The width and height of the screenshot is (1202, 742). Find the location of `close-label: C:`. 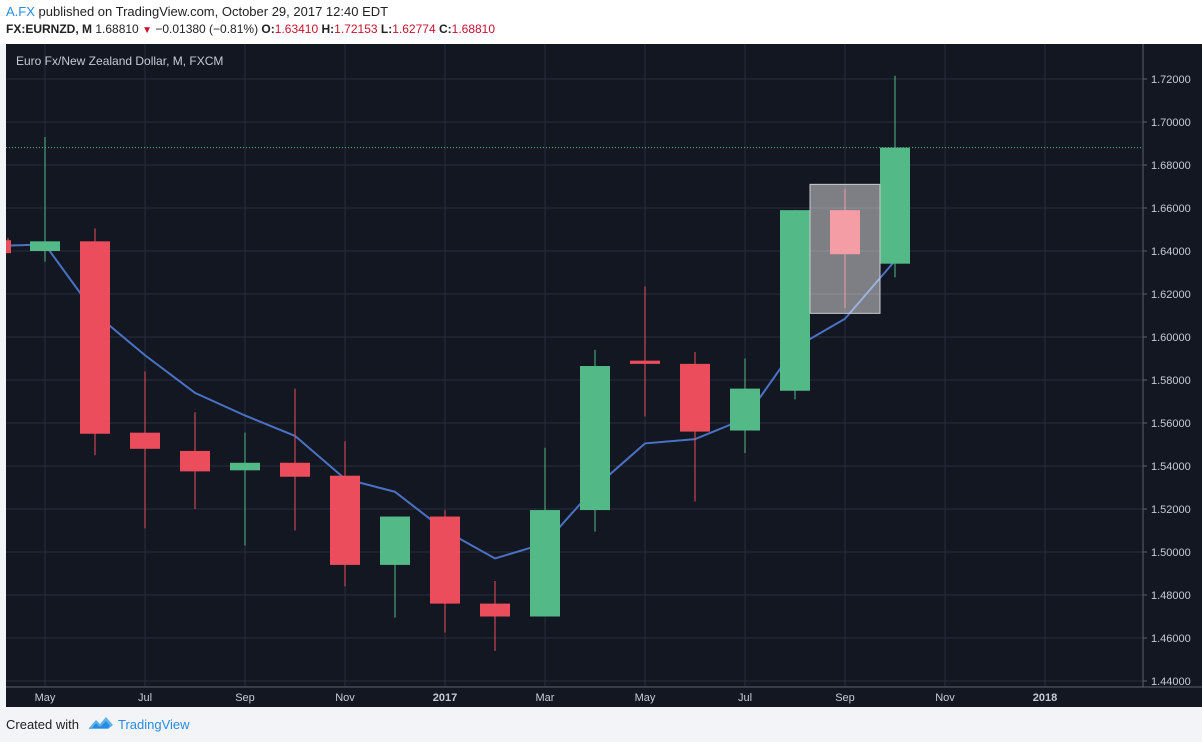

close-label: C: is located at coordinates (445, 29).